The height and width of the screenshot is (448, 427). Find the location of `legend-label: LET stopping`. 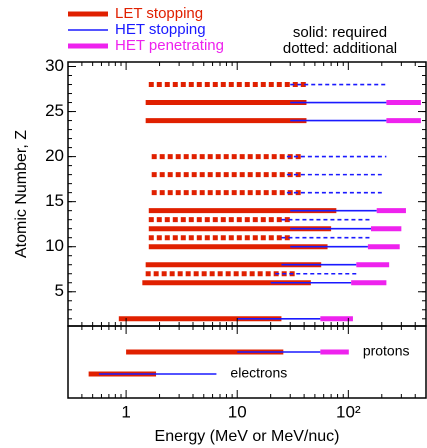

legend-label: LET stopping is located at coordinates (159, 13).